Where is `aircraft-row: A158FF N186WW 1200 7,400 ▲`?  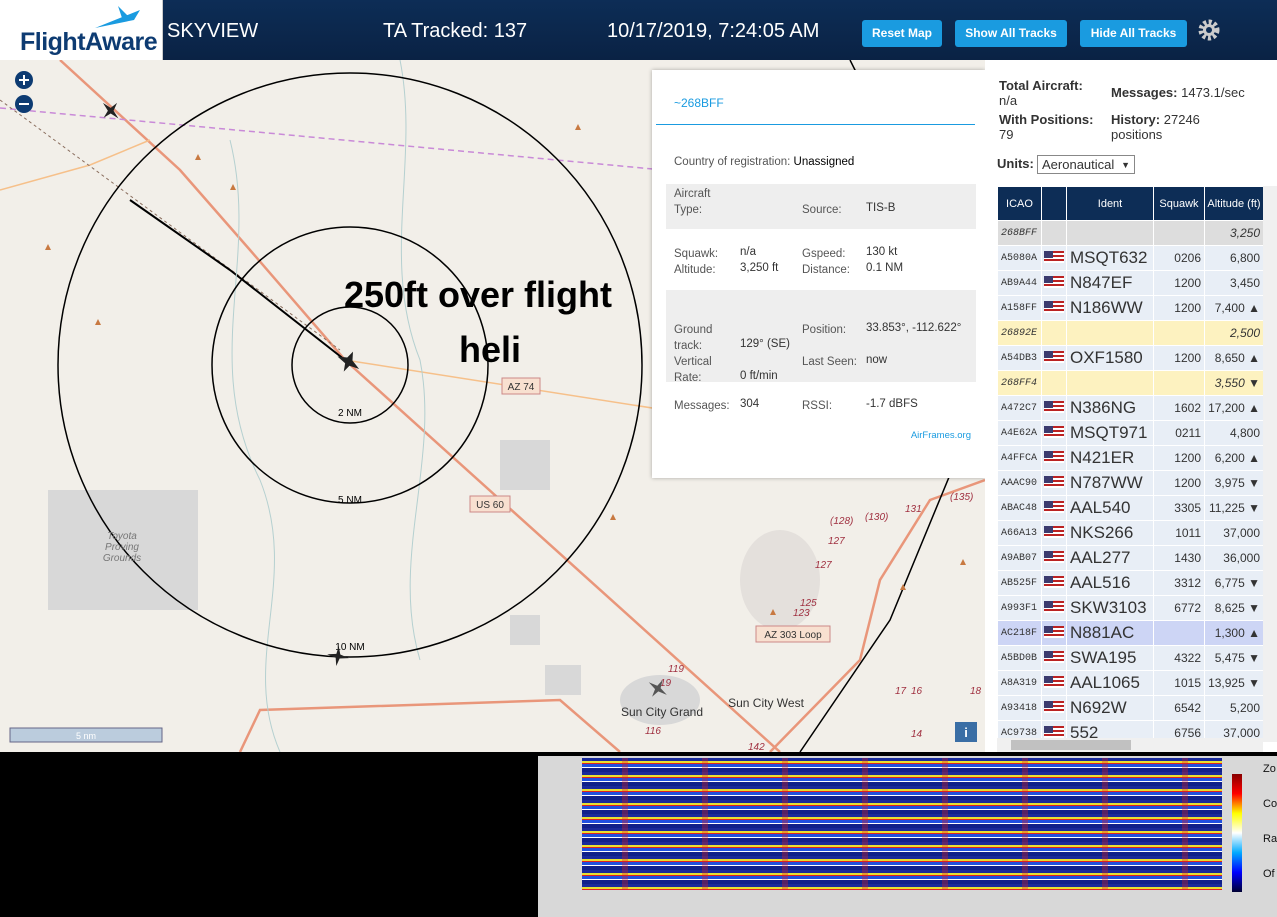 aircraft-row: A158FF N186WW 1200 7,400 ▲ is located at coordinates (1130, 308).